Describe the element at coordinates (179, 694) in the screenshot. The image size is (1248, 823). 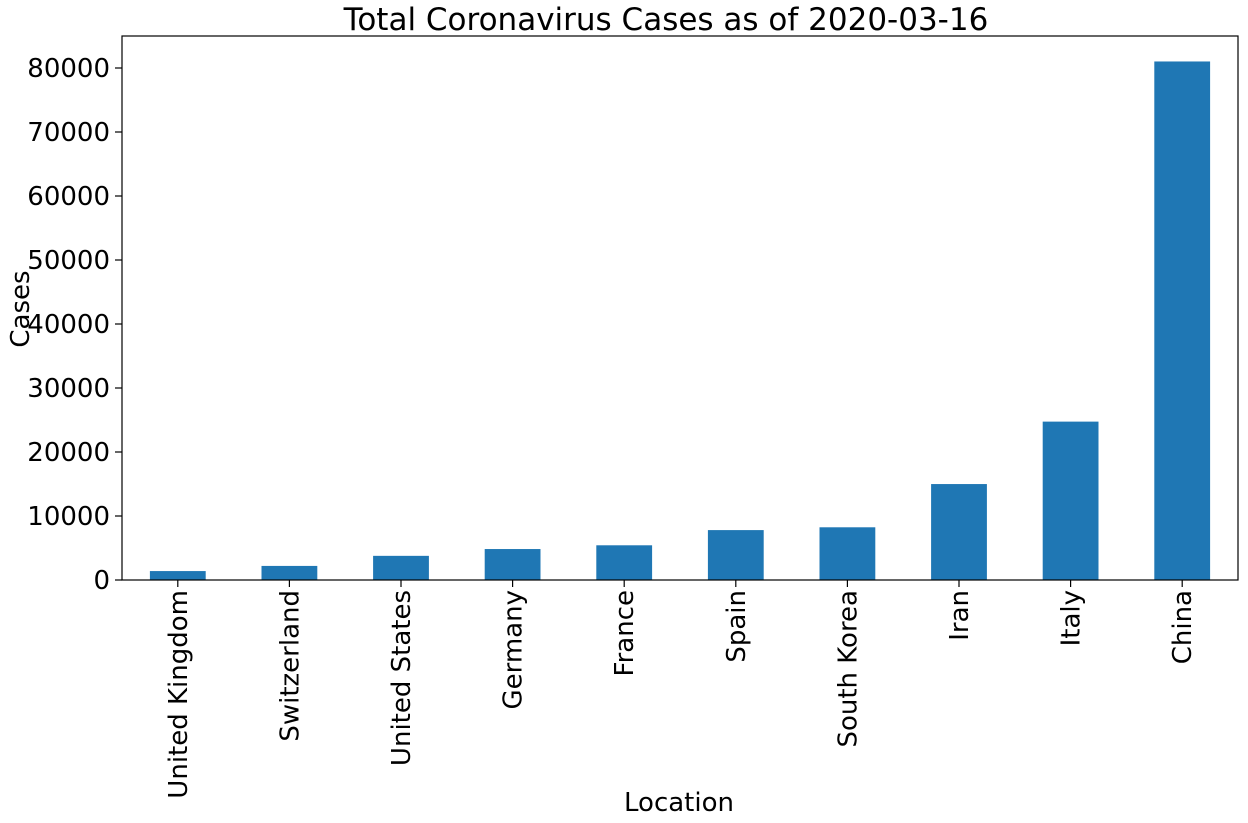
I see `x-tick-label: United Kingdom` at that location.